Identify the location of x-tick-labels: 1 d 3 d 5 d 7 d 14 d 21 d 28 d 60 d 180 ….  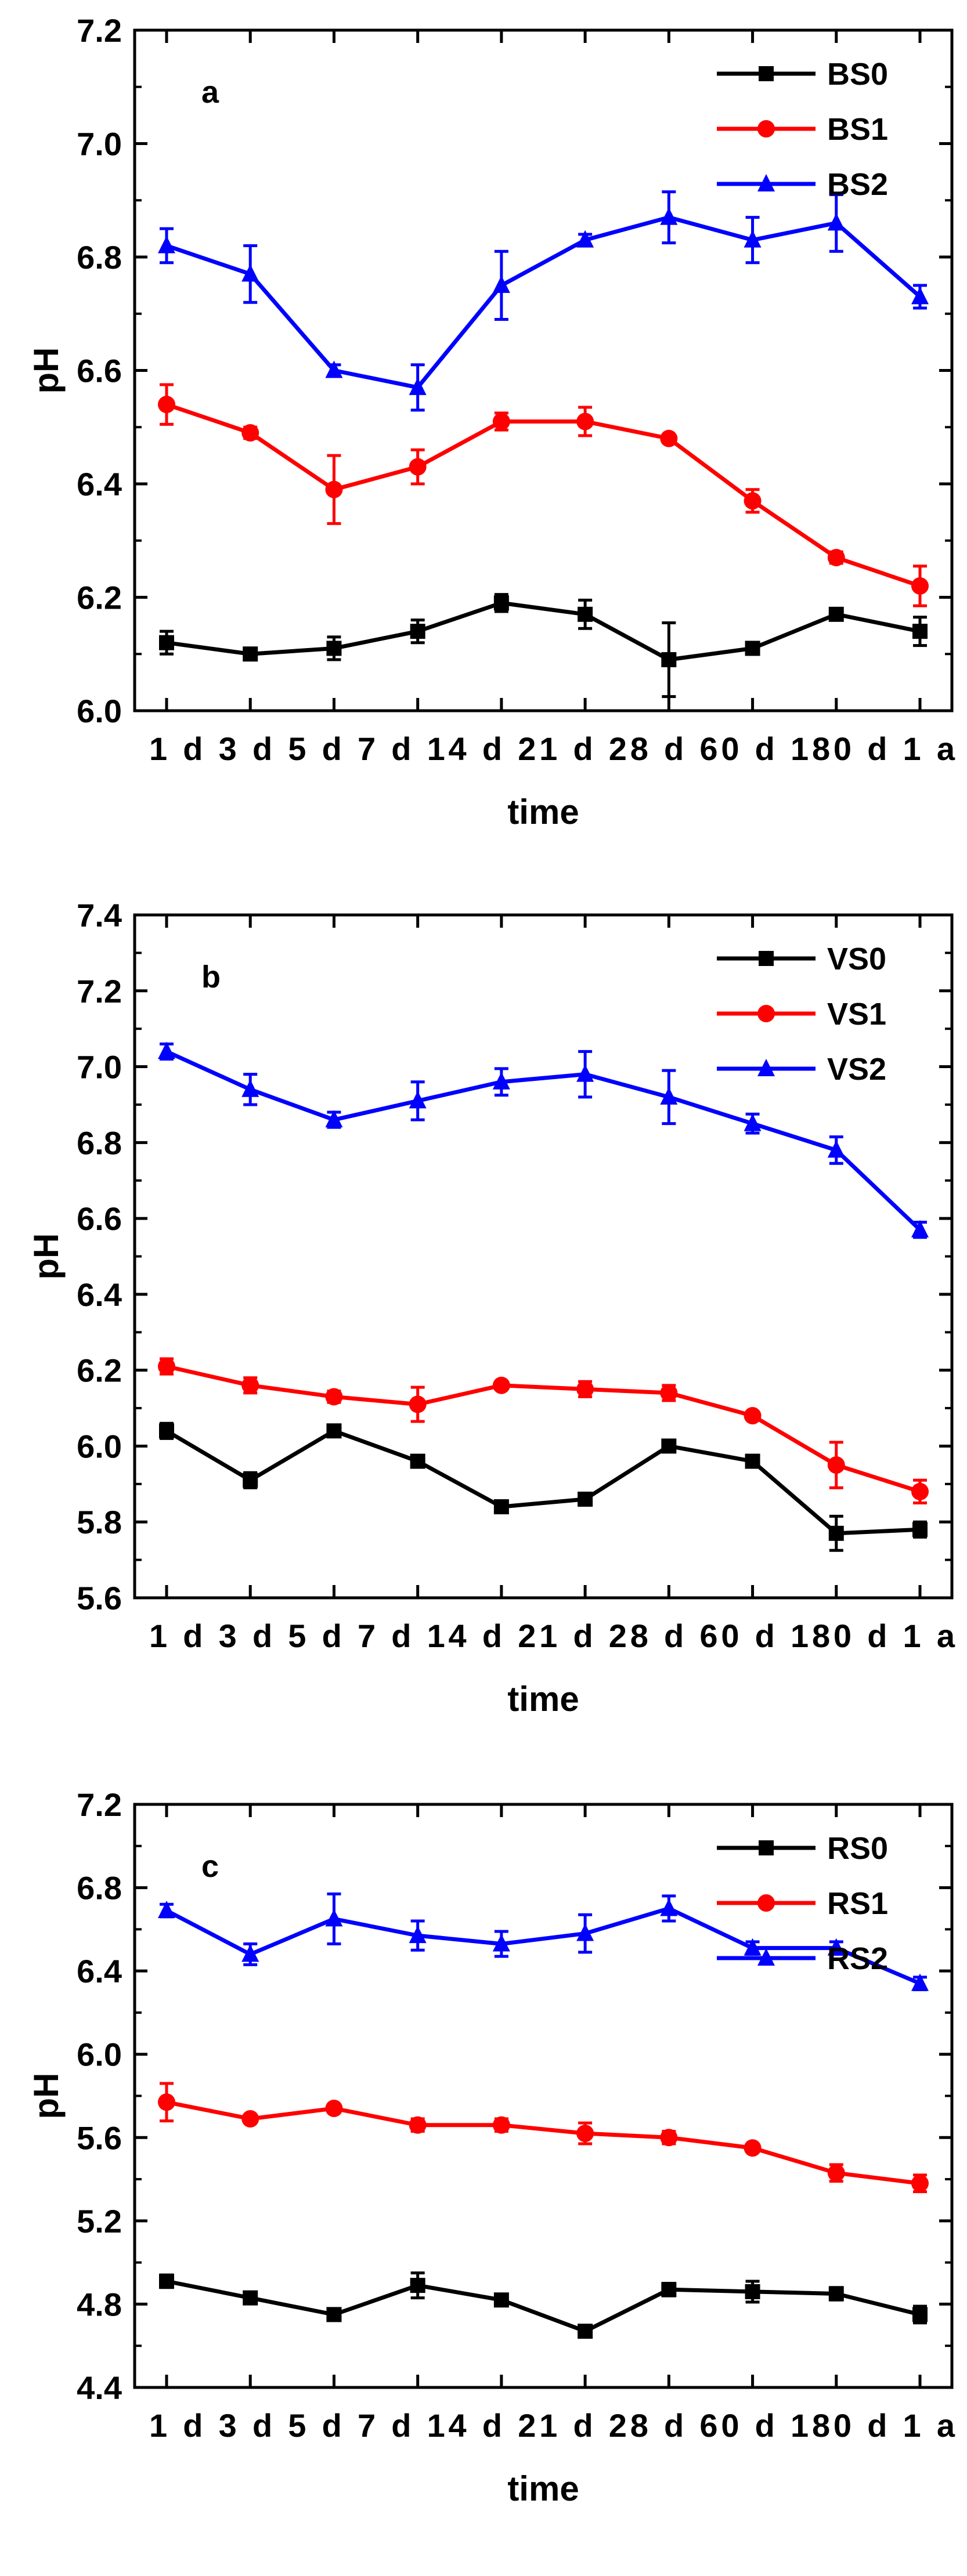
(552, 2425).